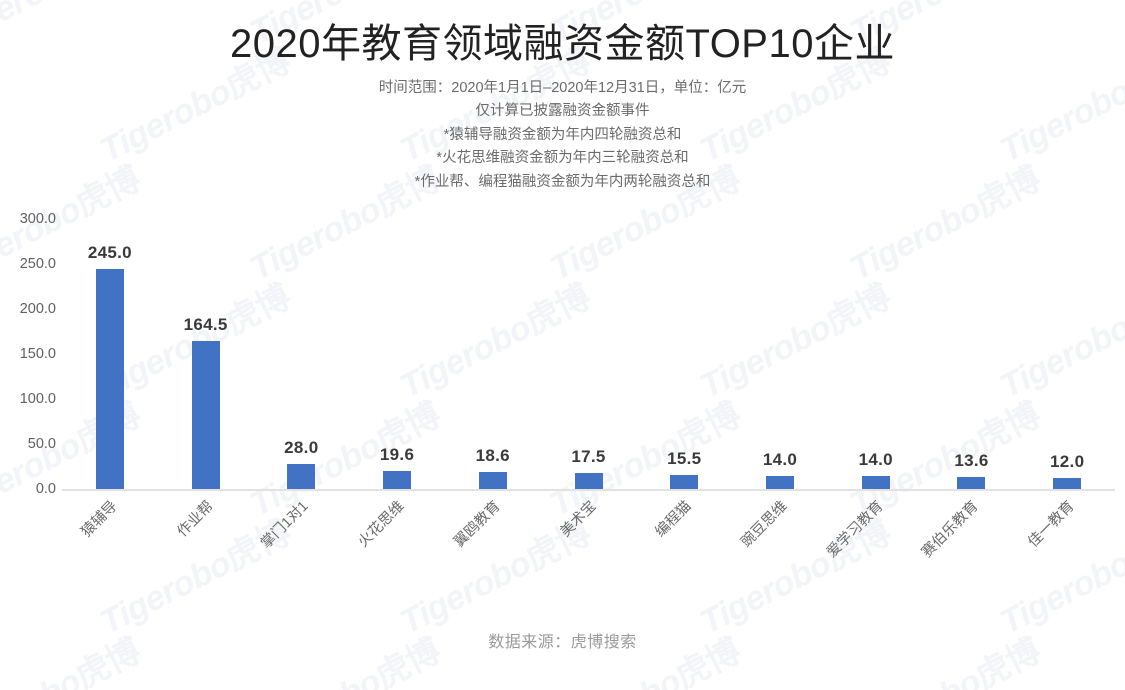  Describe the element at coordinates (562, 642) in the screenshot. I see `source-note: 数据来源：虎博搜索` at that location.